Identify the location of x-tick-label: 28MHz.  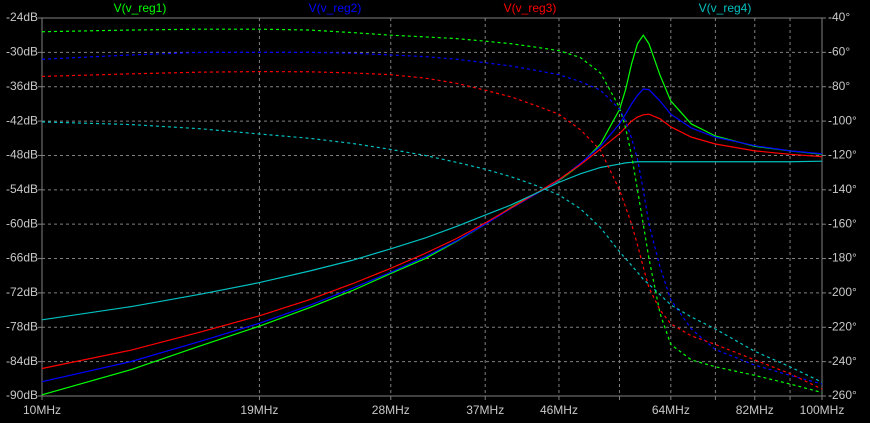
(391, 410).